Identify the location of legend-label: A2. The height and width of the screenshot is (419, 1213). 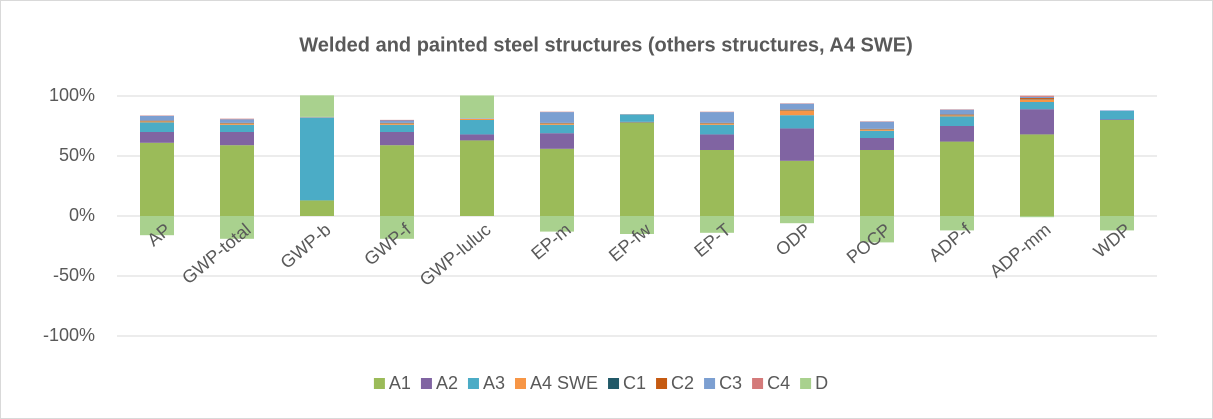
(447, 383).